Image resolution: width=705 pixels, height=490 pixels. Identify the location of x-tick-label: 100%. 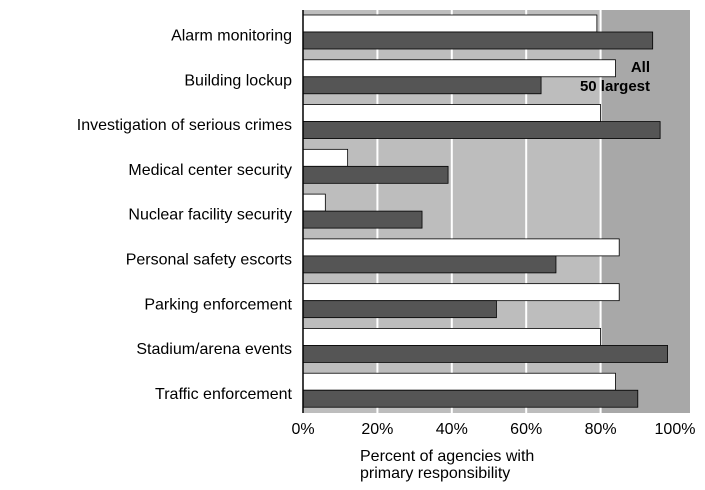
(675, 429).